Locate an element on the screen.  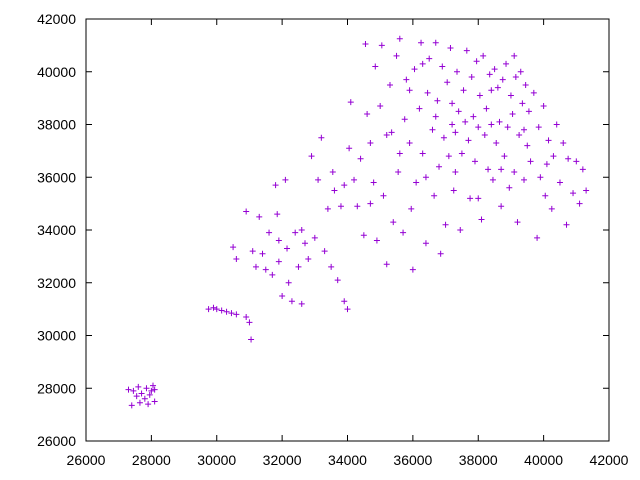
x-tick-label: 34000 is located at coordinates (347, 460).